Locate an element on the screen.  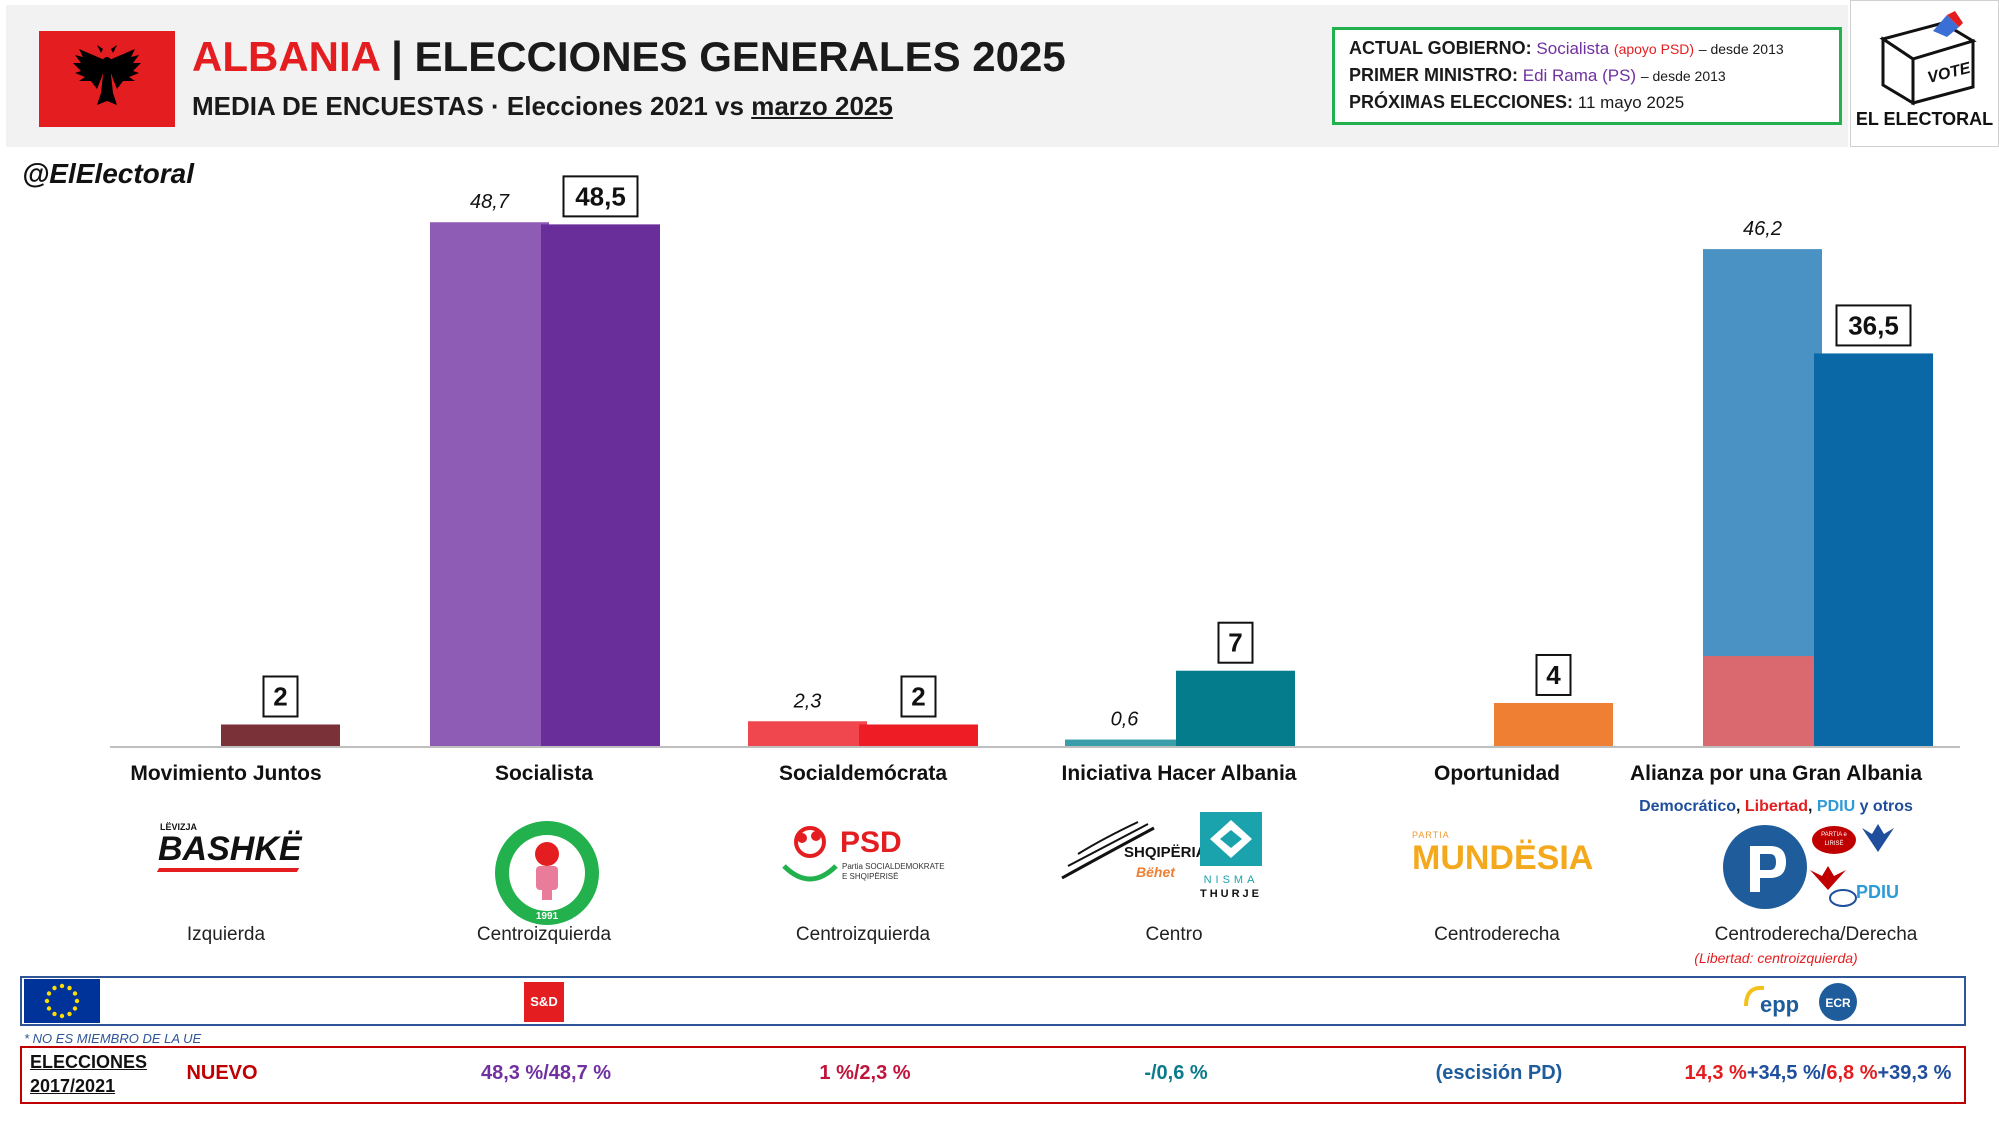
alliance-member-democratico: Democrático is located at coordinates (1687, 806).